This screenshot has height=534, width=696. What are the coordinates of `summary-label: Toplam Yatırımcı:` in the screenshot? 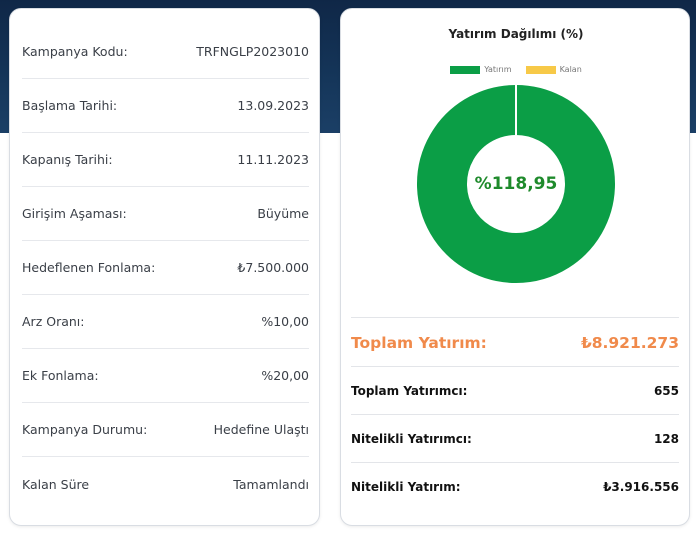 It's located at (409, 390).